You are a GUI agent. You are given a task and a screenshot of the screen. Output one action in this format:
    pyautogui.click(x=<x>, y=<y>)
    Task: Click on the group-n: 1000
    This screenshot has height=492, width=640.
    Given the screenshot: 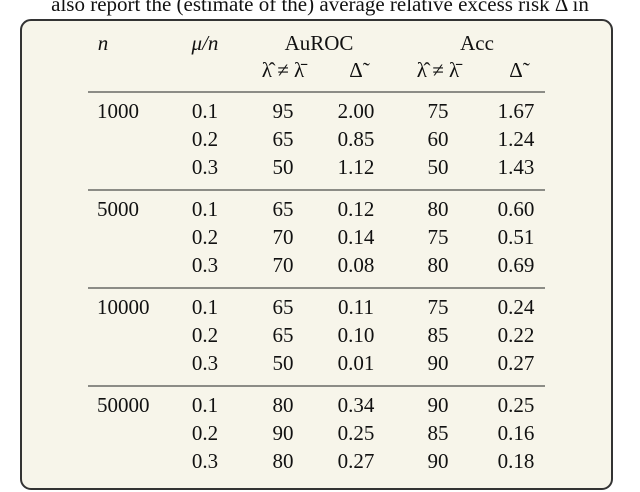 What is the action you would take?
    pyautogui.click(x=118, y=111)
    